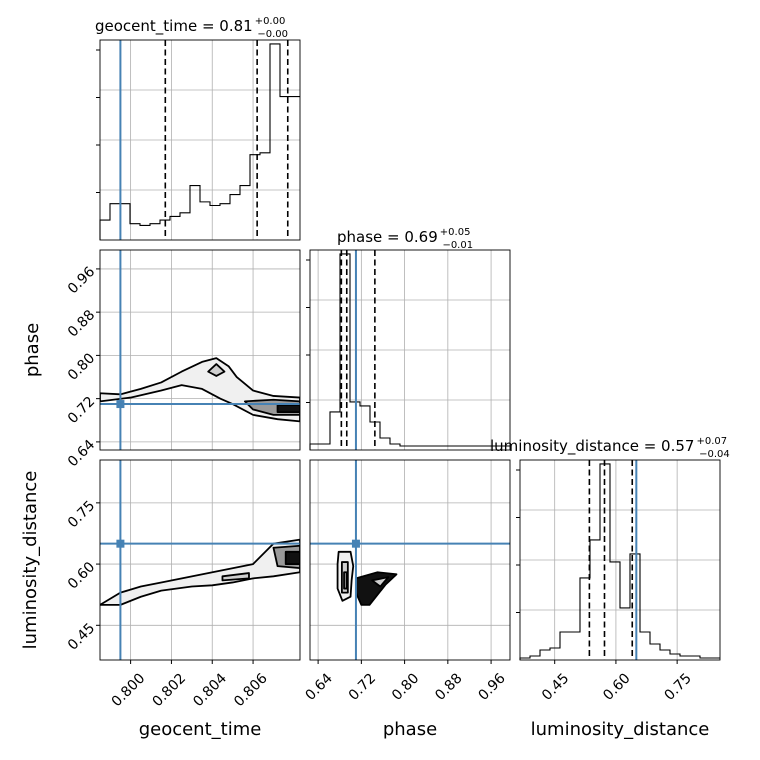  I want to click on title-luminosity-distance: luminosity_distance = 0.57 +0.07 −0.04, so click(610, 448).